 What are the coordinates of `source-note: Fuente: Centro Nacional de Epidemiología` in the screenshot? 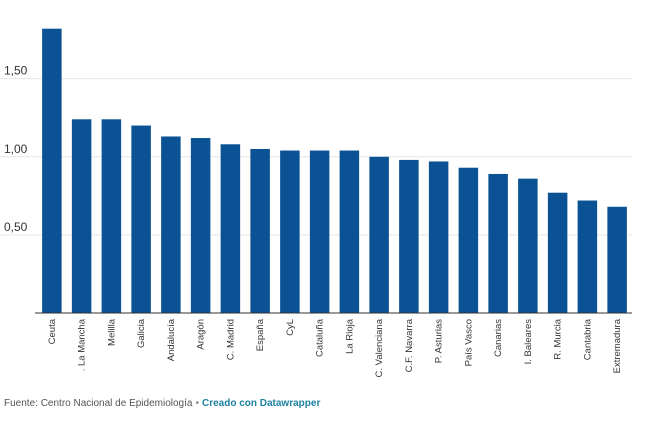 It's located at (98, 403).